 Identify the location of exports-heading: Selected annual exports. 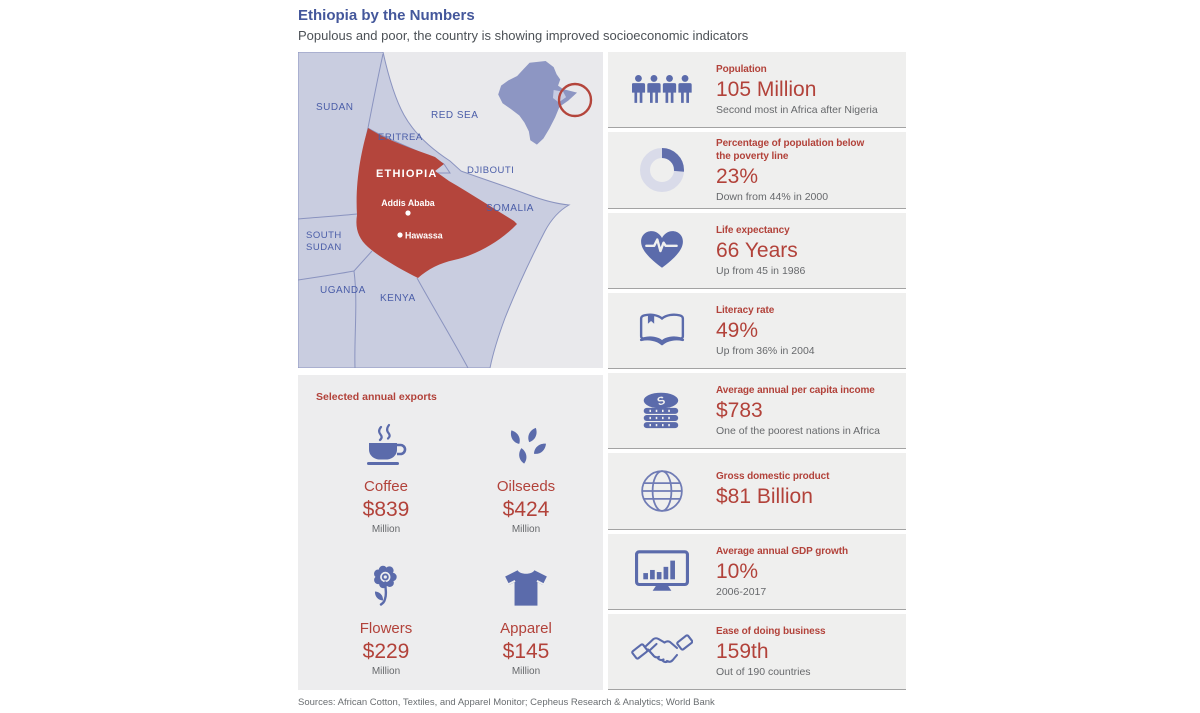
(376, 397).